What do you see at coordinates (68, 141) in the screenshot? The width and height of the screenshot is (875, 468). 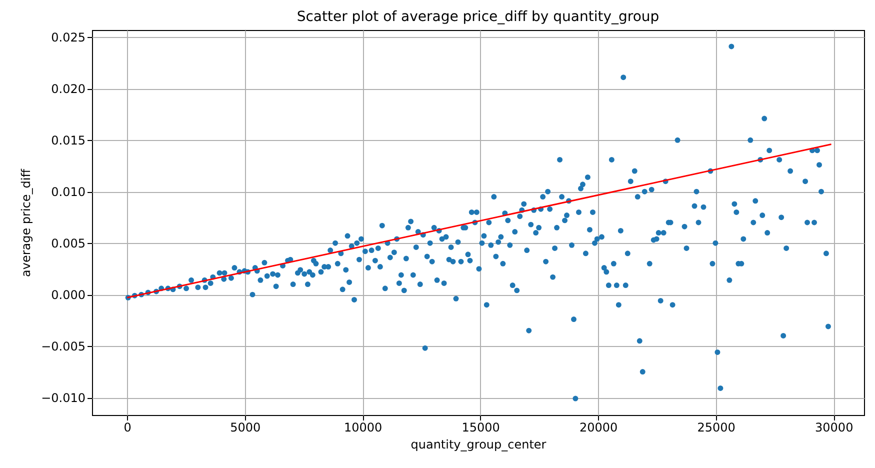 I see `y-tick-label: 0.015` at bounding box center [68, 141].